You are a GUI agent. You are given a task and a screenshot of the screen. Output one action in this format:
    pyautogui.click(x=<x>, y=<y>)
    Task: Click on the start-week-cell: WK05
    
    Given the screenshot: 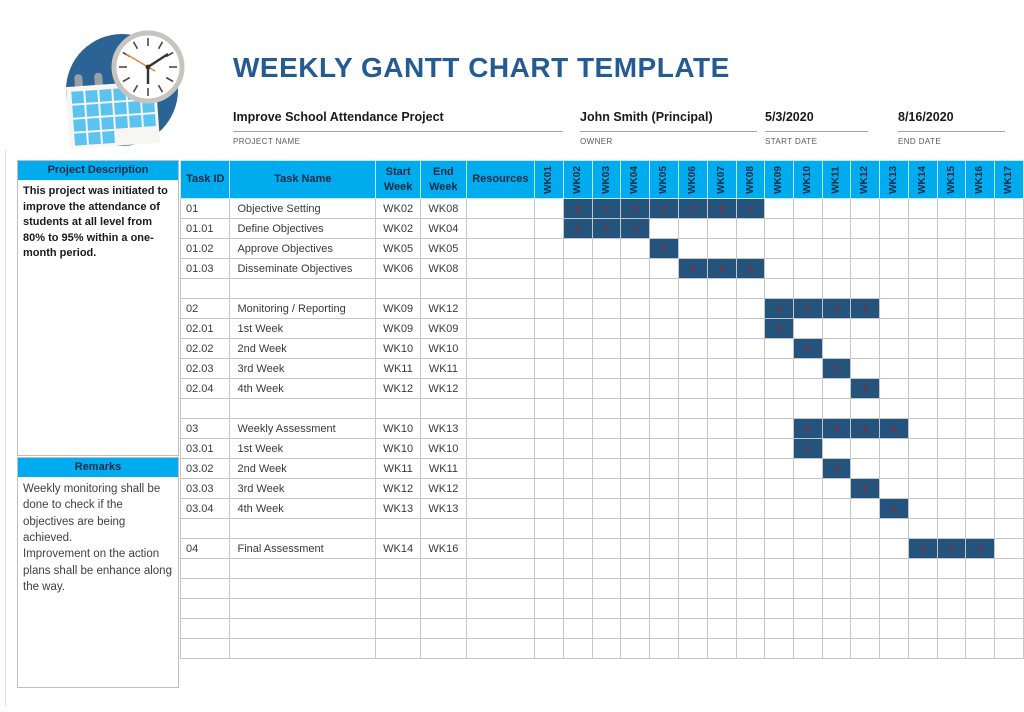 What is the action you would take?
    pyautogui.click(x=398, y=248)
    